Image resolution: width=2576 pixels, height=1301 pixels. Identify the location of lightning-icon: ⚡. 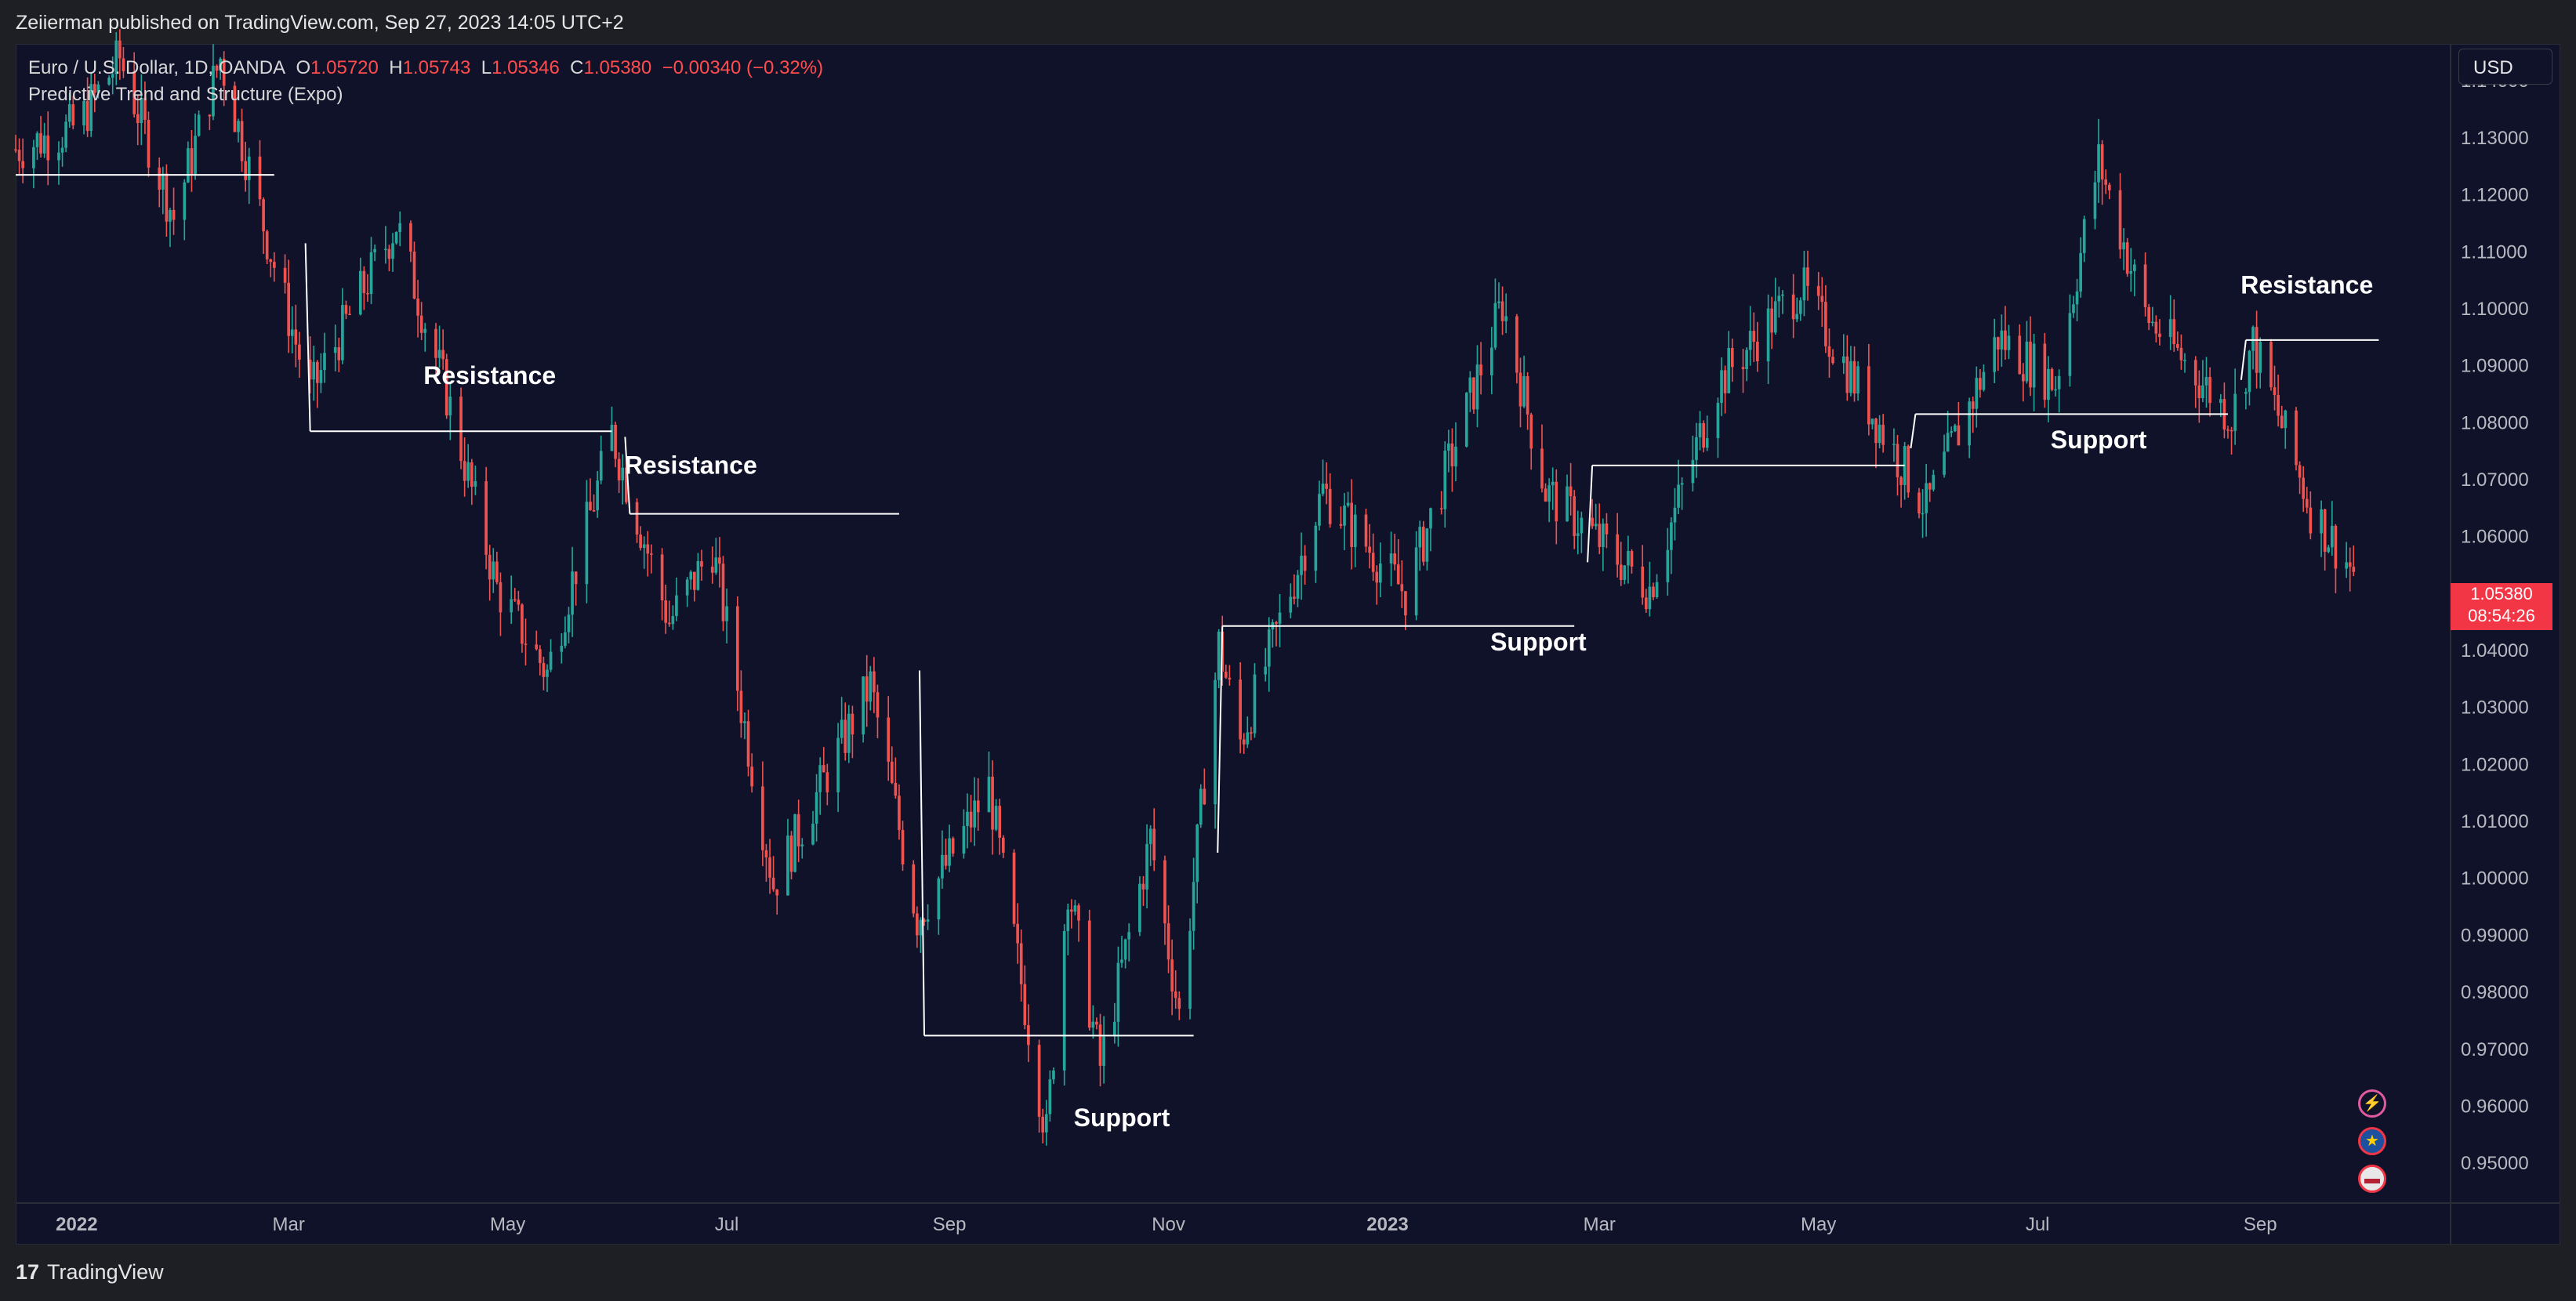
(2372, 1103).